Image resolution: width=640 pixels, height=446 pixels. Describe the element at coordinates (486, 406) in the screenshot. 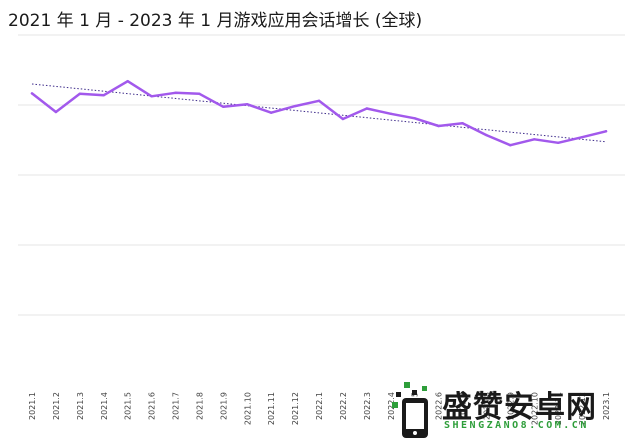

I see `x-tick-label: 2022.8` at that location.